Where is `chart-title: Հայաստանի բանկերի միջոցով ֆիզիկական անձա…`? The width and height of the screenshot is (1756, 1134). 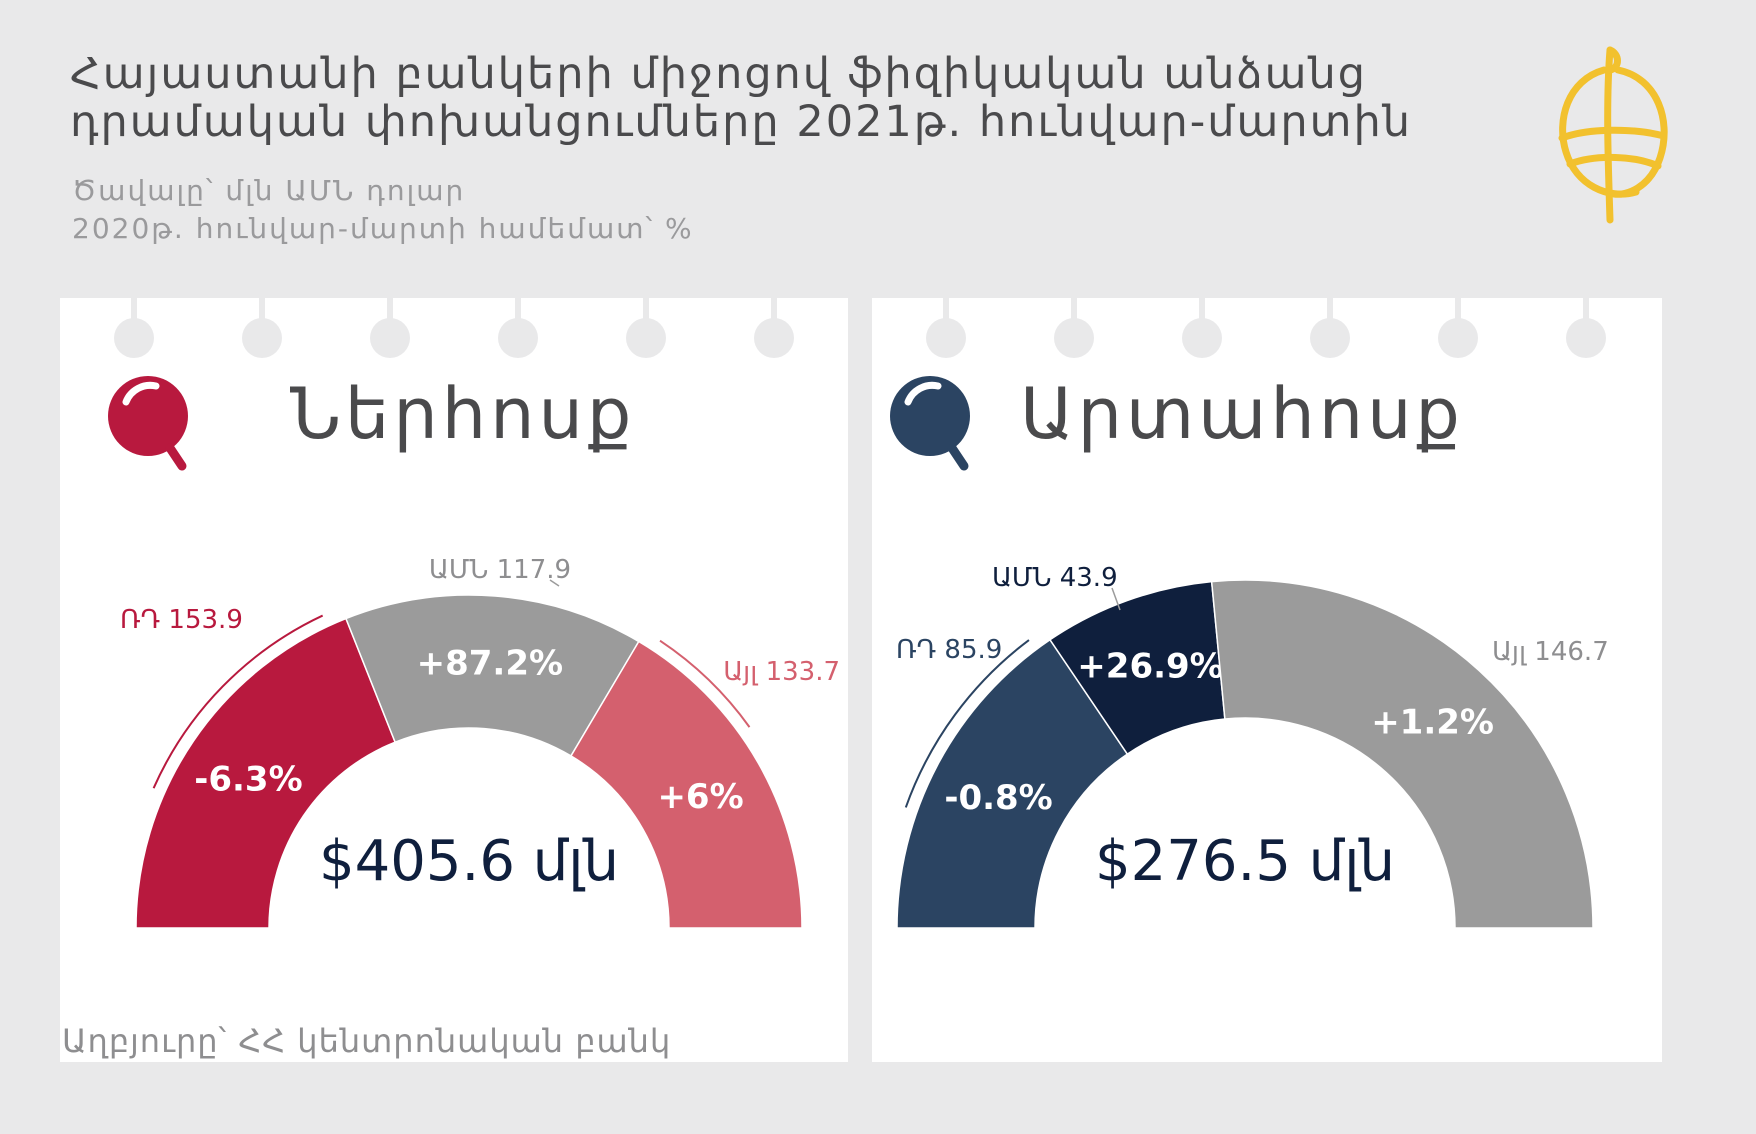
chart-title: Հայաստանի բանկերի միջոցով ֆիզիկական անձա… is located at coordinates (741, 98).